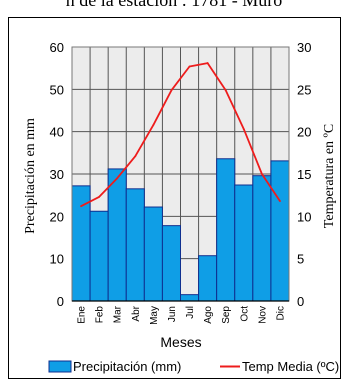 This screenshot has width=348, height=379. What do you see at coordinates (100, 315) in the screenshot?
I see `x-tick-label-feb: Feb` at bounding box center [100, 315].